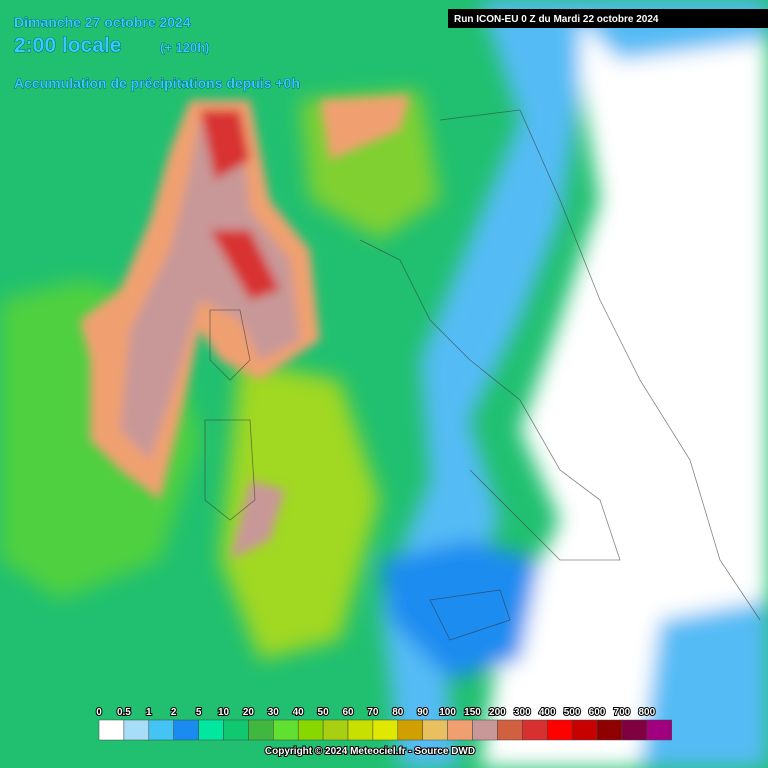  I want to click on run-info: Run ICON-EU 0 Z du Mardi 22 octobre 2024, so click(556, 19).